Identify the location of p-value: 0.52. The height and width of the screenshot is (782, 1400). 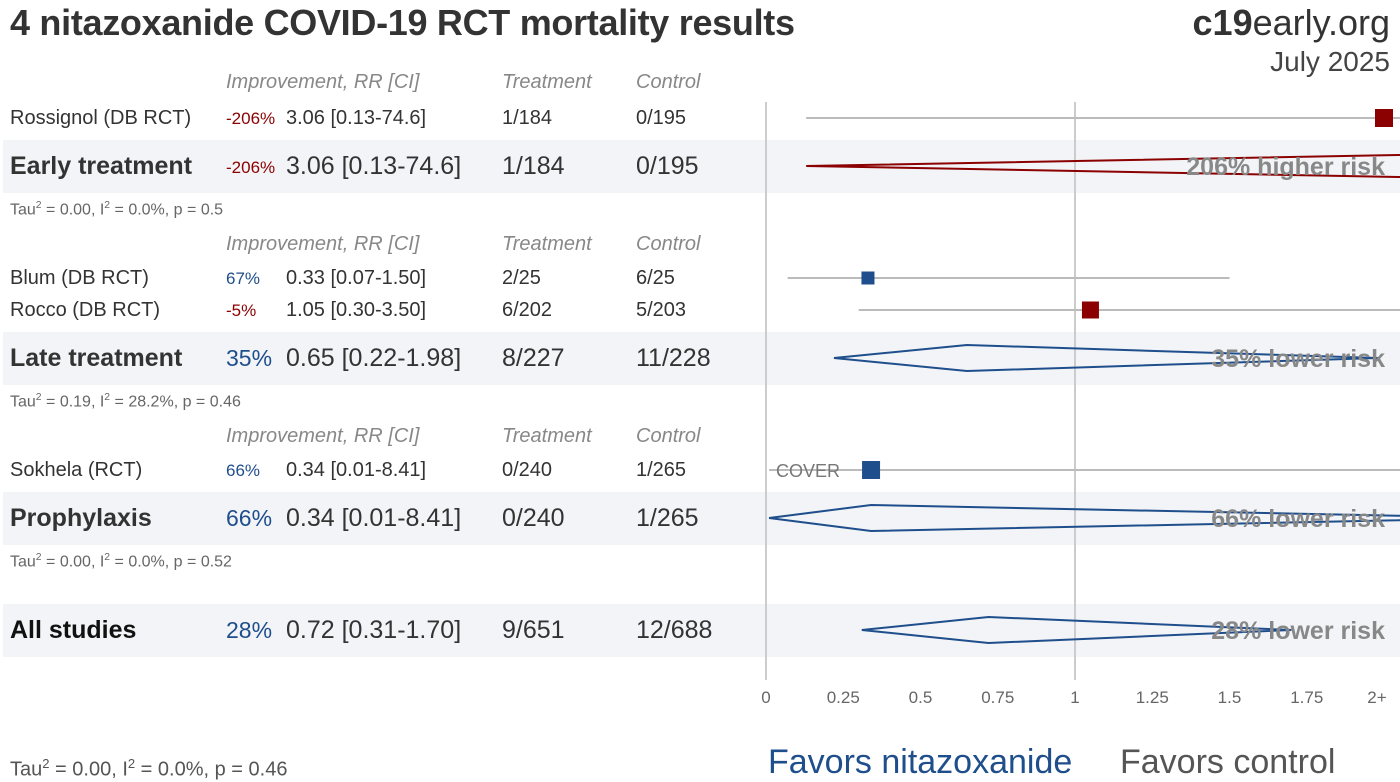
(216, 562).